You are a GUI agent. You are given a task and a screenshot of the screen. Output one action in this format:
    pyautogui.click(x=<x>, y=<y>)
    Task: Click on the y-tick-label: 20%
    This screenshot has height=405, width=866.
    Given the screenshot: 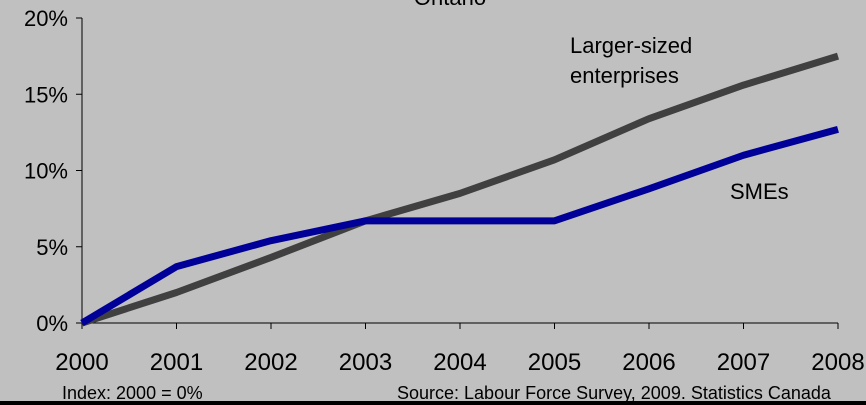 What is the action you would take?
    pyautogui.click(x=46, y=18)
    